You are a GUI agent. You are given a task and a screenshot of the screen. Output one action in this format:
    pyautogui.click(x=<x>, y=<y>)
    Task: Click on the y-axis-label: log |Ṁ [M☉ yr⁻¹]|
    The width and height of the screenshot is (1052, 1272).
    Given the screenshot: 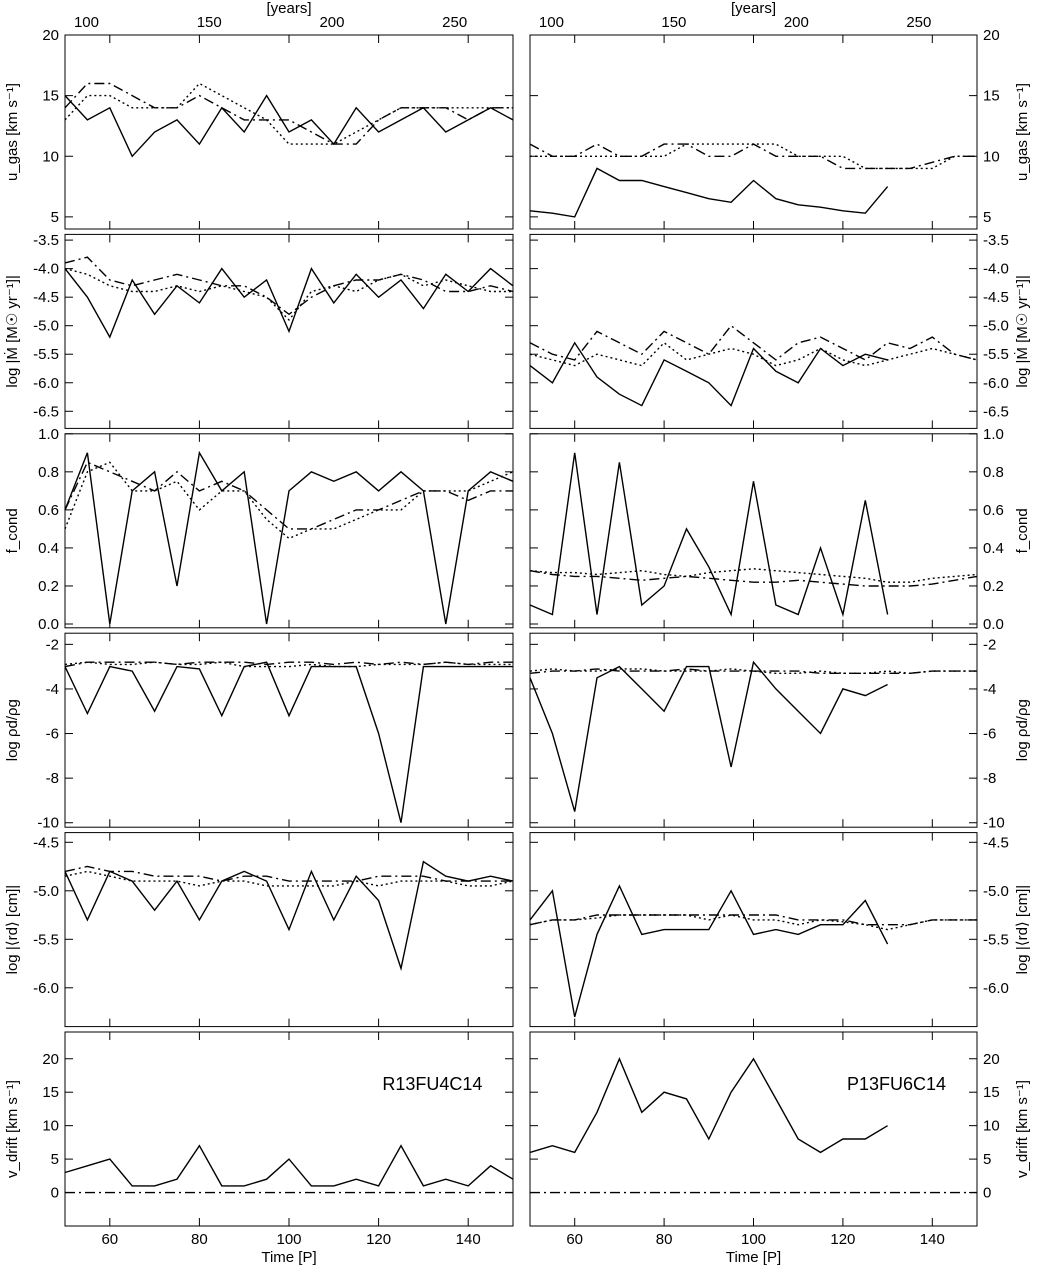 What is the action you would take?
    pyautogui.click(x=1022, y=331)
    